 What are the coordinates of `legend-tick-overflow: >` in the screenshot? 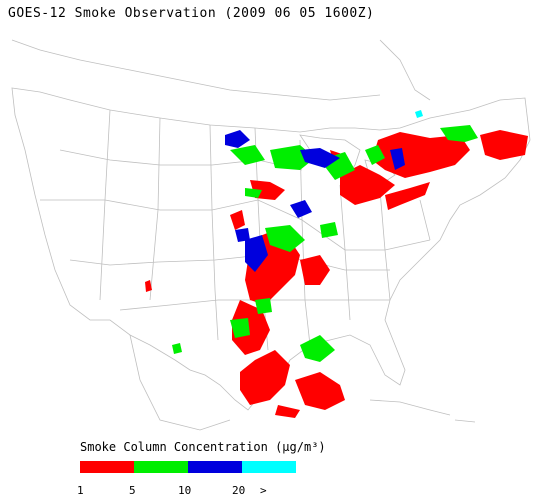 It's located at (263, 490).